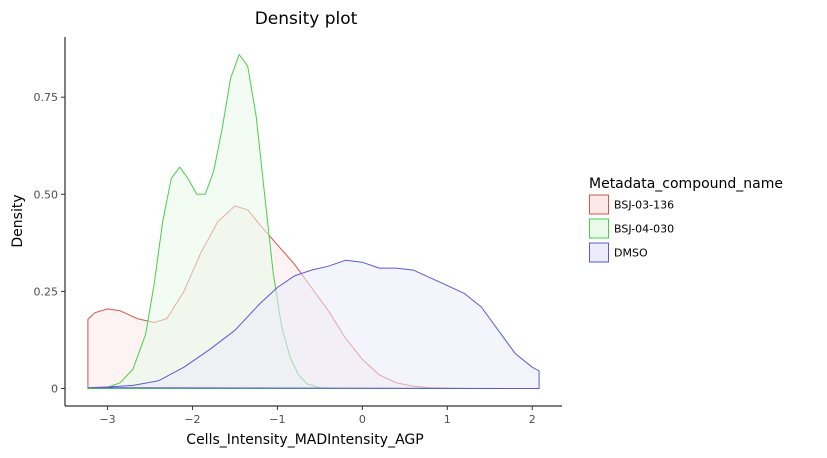  Describe the element at coordinates (192, 419) in the screenshot. I see `x-tick-label: −2` at that location.